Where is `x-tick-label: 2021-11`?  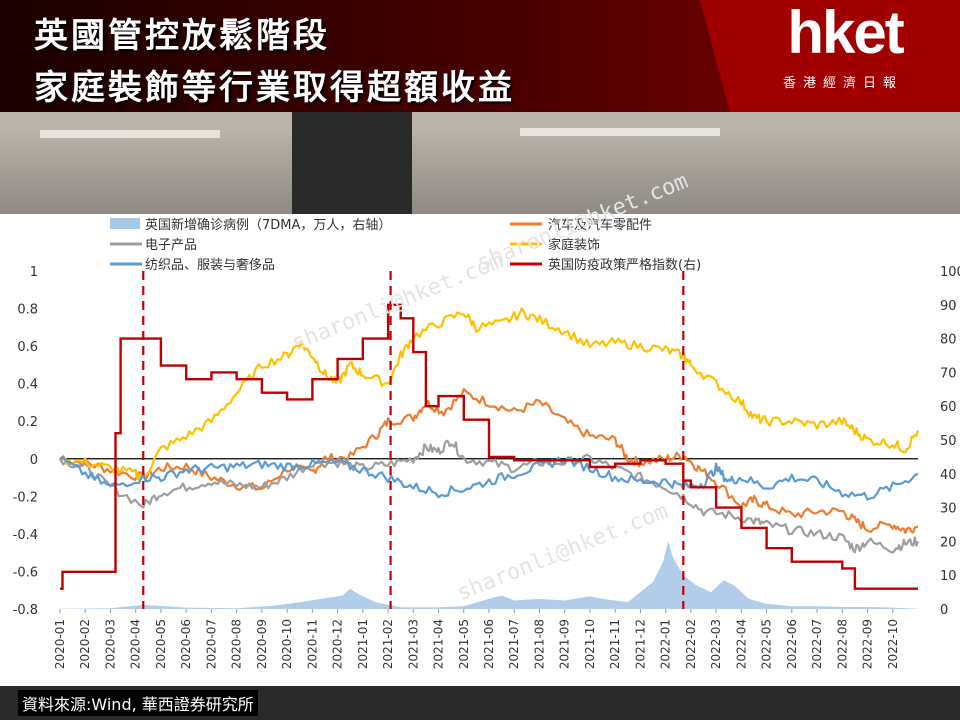
x-tick-label: 2021-11 is located at coordinates (615, 644).